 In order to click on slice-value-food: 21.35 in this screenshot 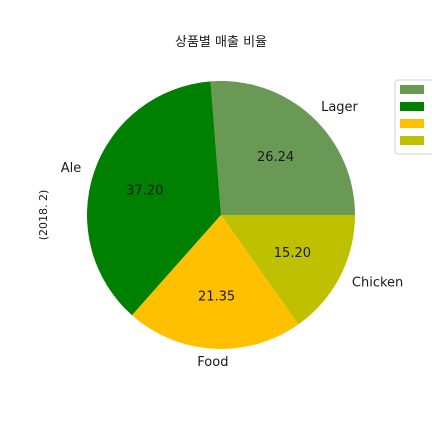, I will do `click(216, 296)`.